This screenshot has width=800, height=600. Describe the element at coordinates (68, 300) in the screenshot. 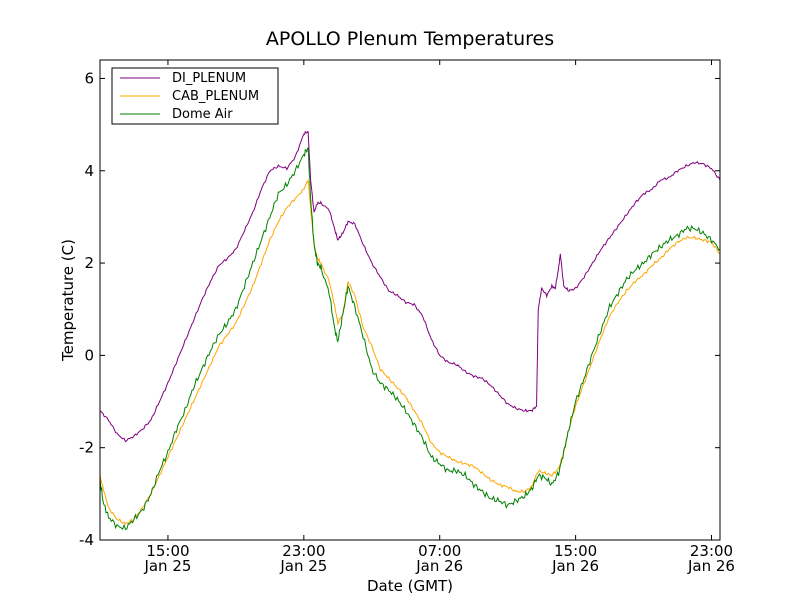

I see `y-axis-title: Temperature (C)` at that location.